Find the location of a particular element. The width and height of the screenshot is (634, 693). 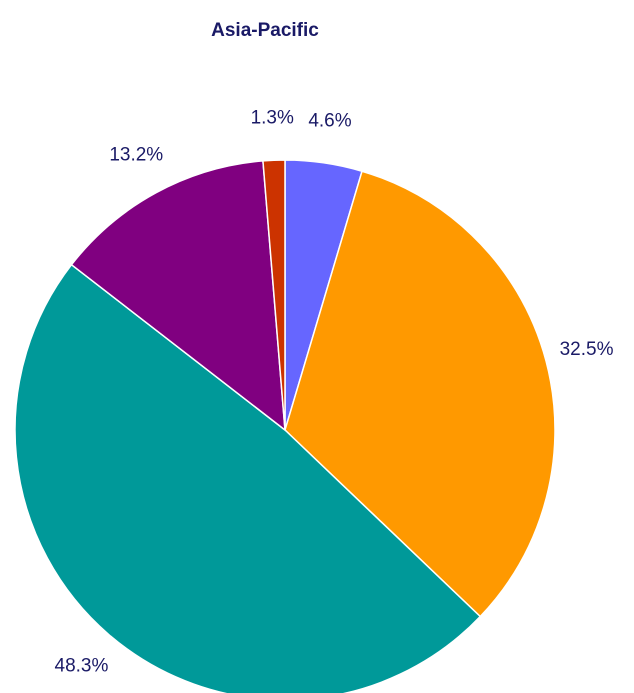

slice-label: 48.3% is located at coordinates (82, 665).